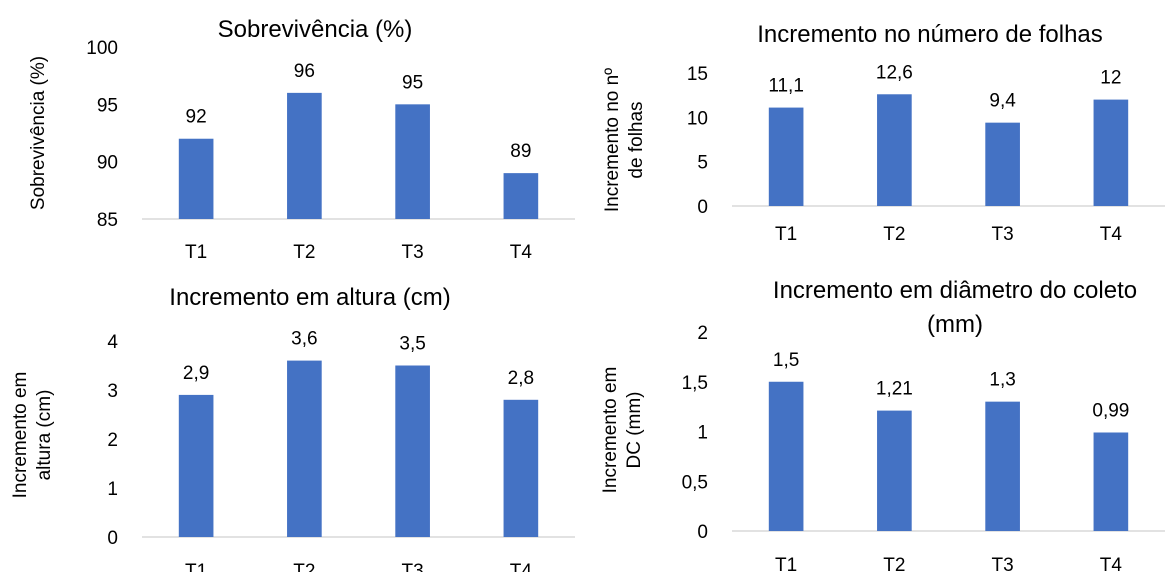 This screenshot has width=1173, height=572. Describe the element at coordinates (521, 378) in the screenshot. I see `data-label: 2,8` at that location.